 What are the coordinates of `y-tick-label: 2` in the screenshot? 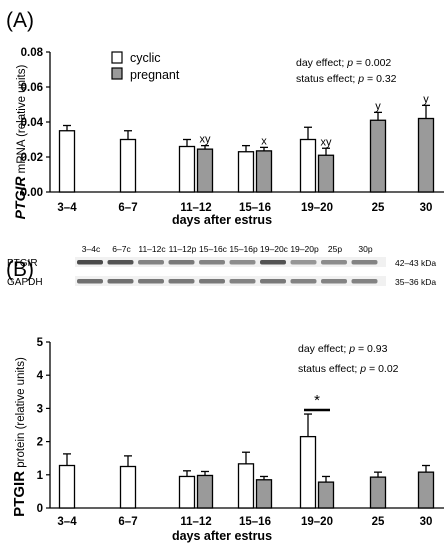 It's located at (40, 443).